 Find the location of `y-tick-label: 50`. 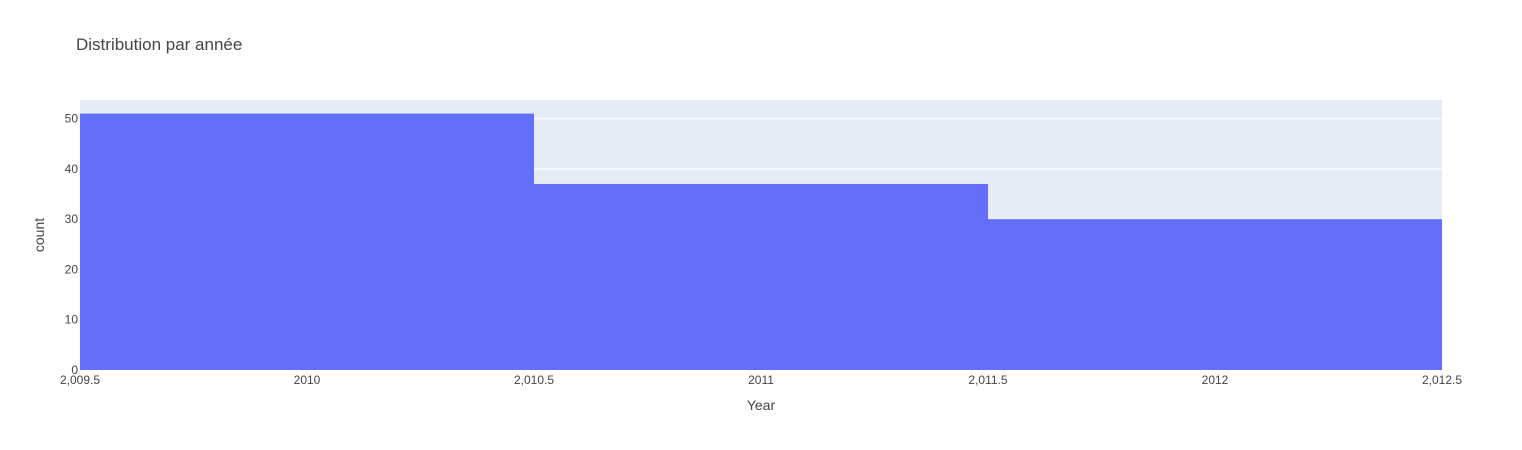

y-tick-label: 50 is located at coordinates (72, 119).